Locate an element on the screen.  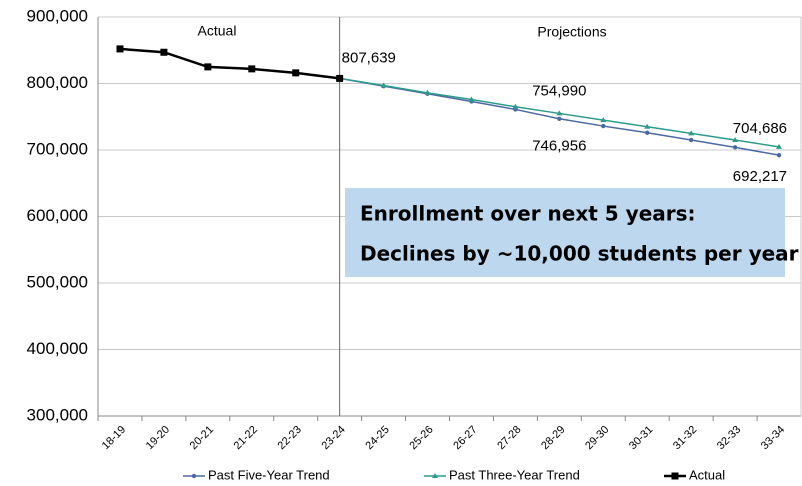
x-tick-label: 20-21 is located at coordinates (202, 438).